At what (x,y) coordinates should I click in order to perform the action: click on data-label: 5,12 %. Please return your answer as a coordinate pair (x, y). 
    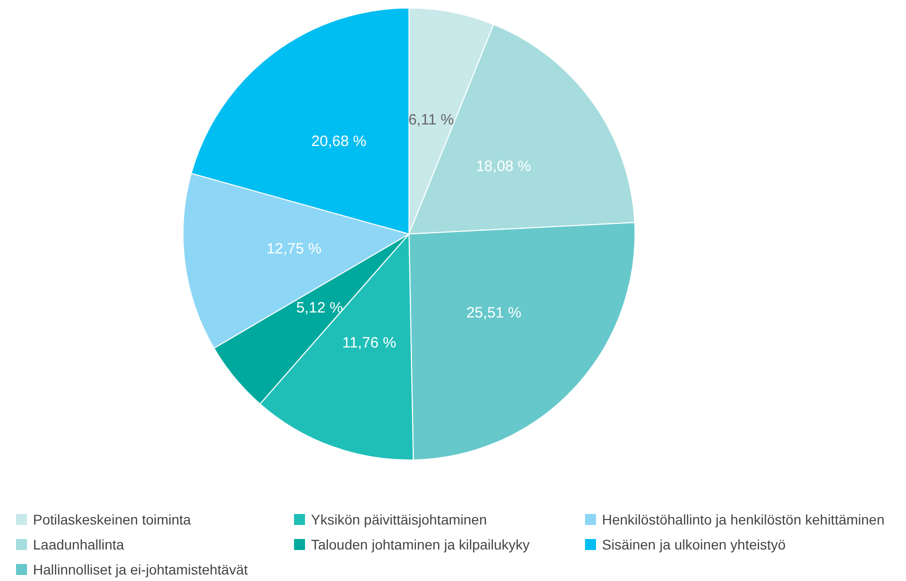
    Looking at the image, I should click on (319, 307).